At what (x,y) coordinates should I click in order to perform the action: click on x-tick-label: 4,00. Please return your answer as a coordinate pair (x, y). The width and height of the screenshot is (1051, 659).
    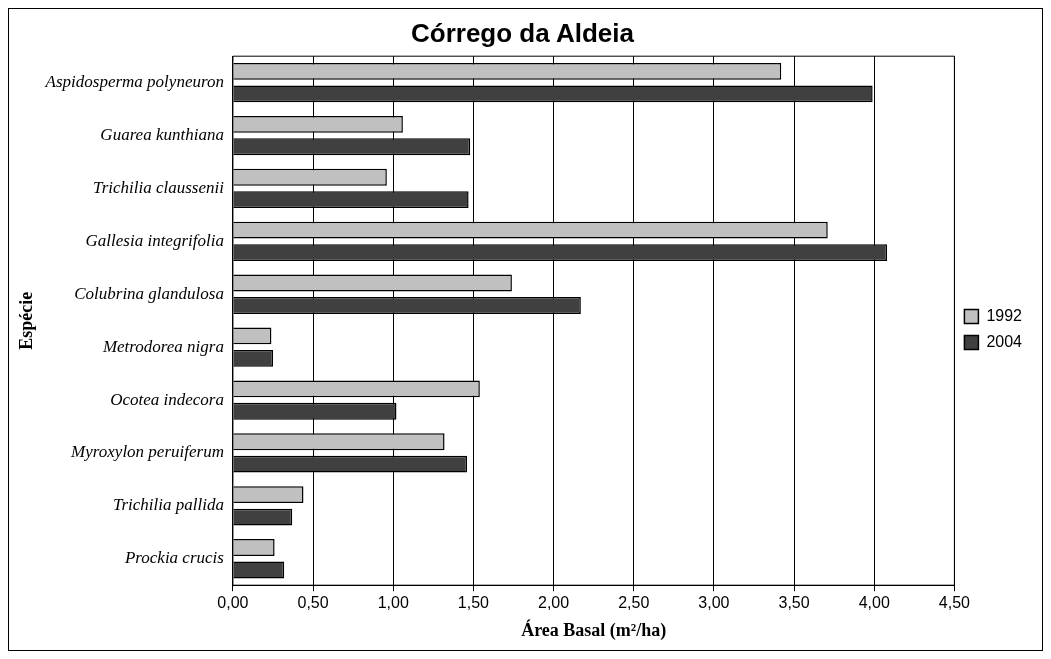
    Looking at the image, I should click on (874, 603).